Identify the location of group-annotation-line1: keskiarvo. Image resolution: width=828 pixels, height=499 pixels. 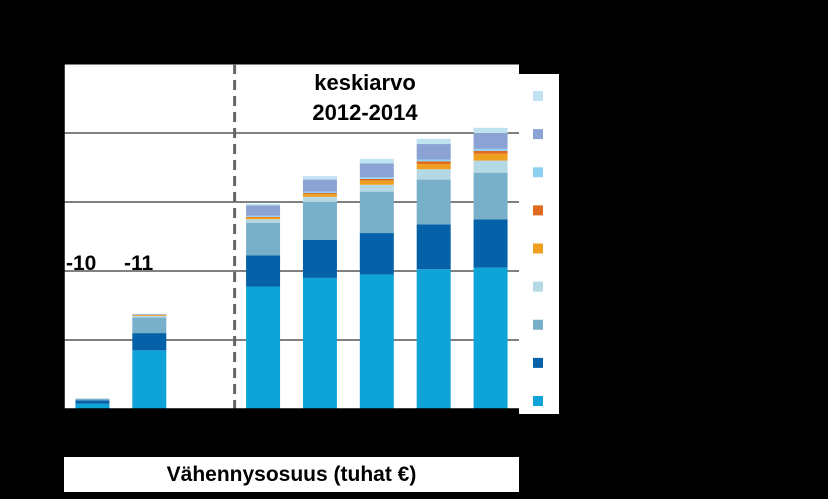
(365, 82).